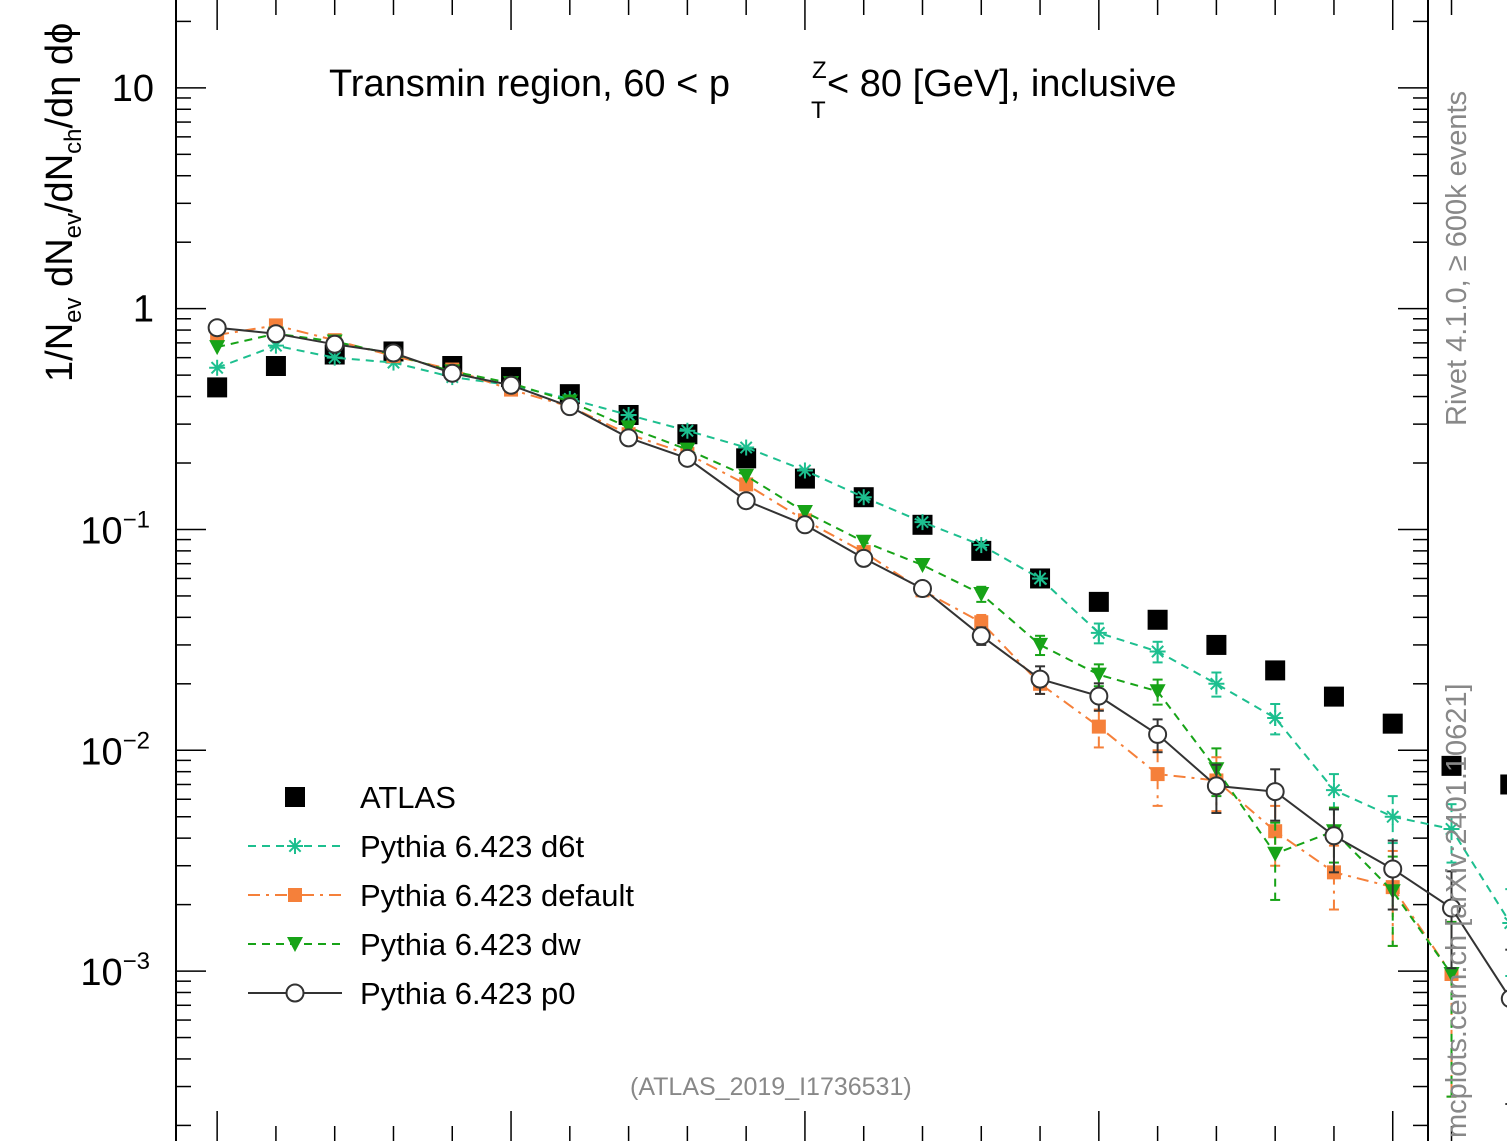  I want to click on y-tick-label: 10⁻³, so click(115, 971).